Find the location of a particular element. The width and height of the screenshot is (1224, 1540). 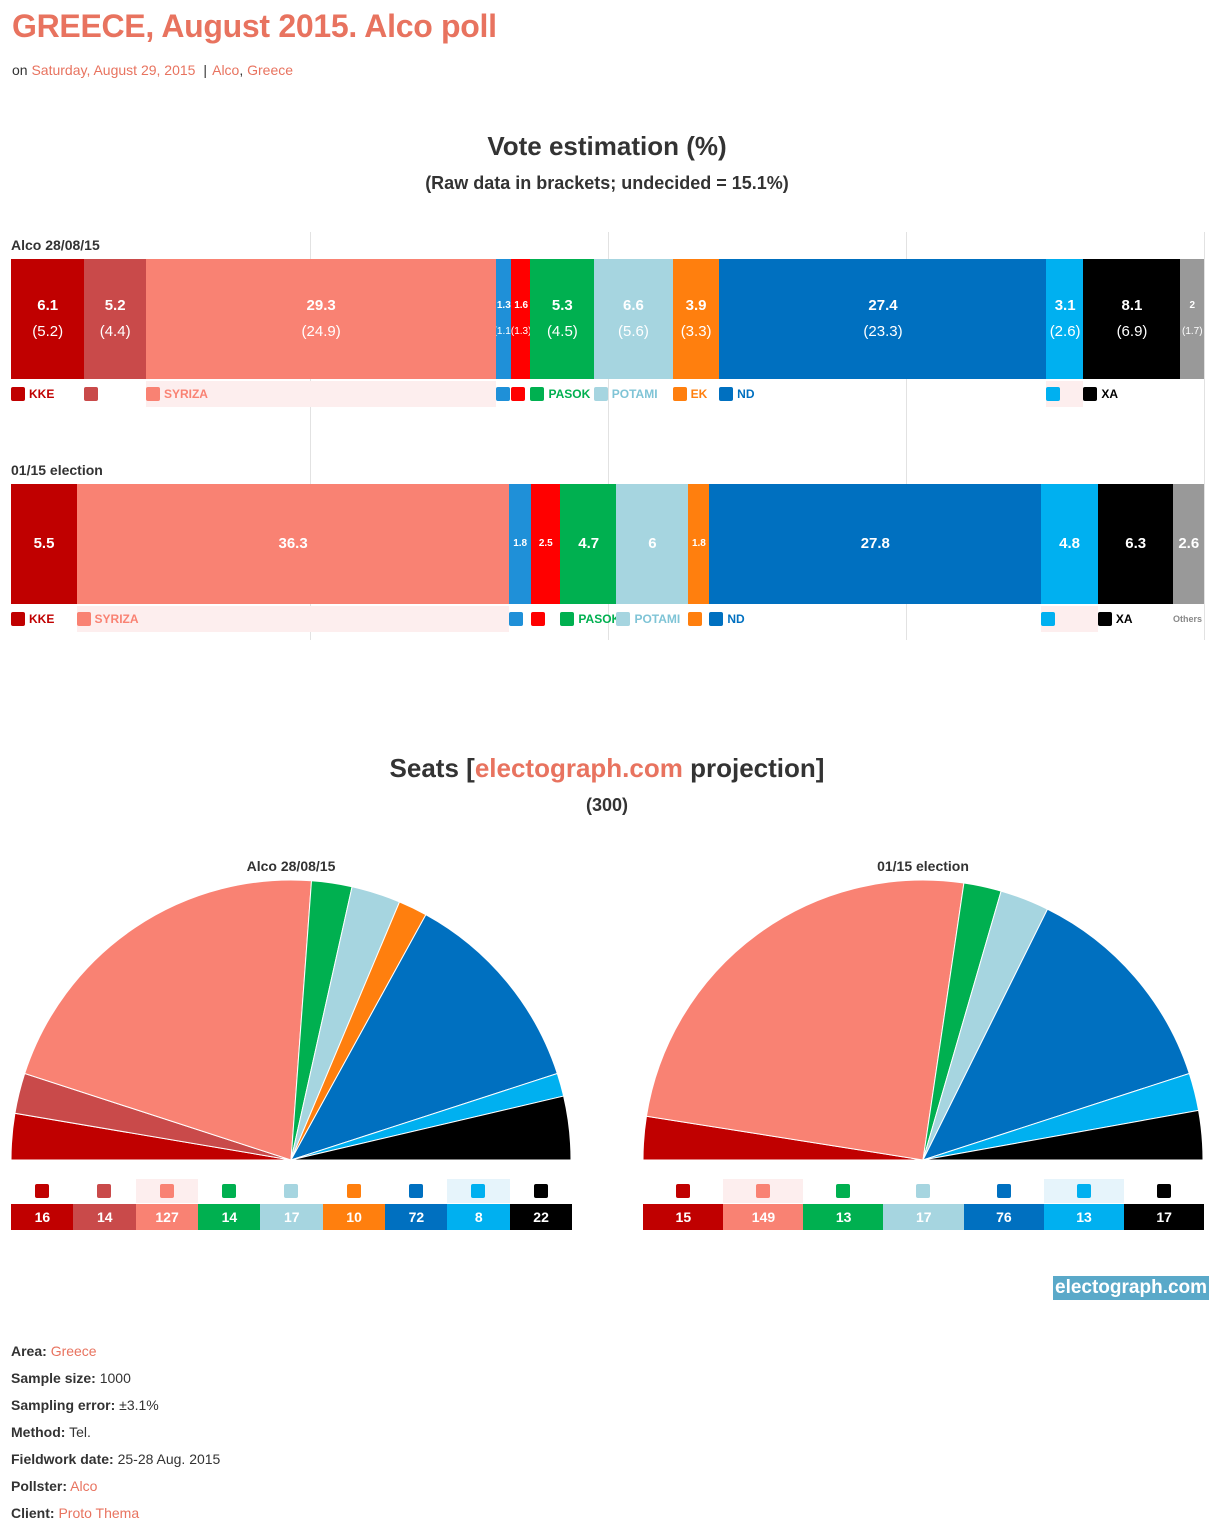

party-logo-ek: EK is located at coordinates (696, 394).